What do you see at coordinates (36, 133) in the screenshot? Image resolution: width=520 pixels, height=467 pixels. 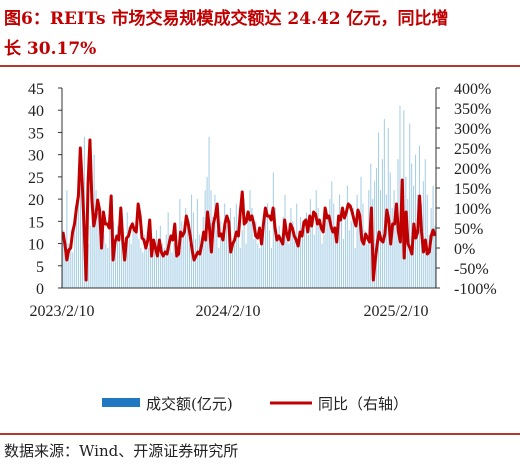 I see `y-left-tick-label: 35` at bounding box center [36, 133].